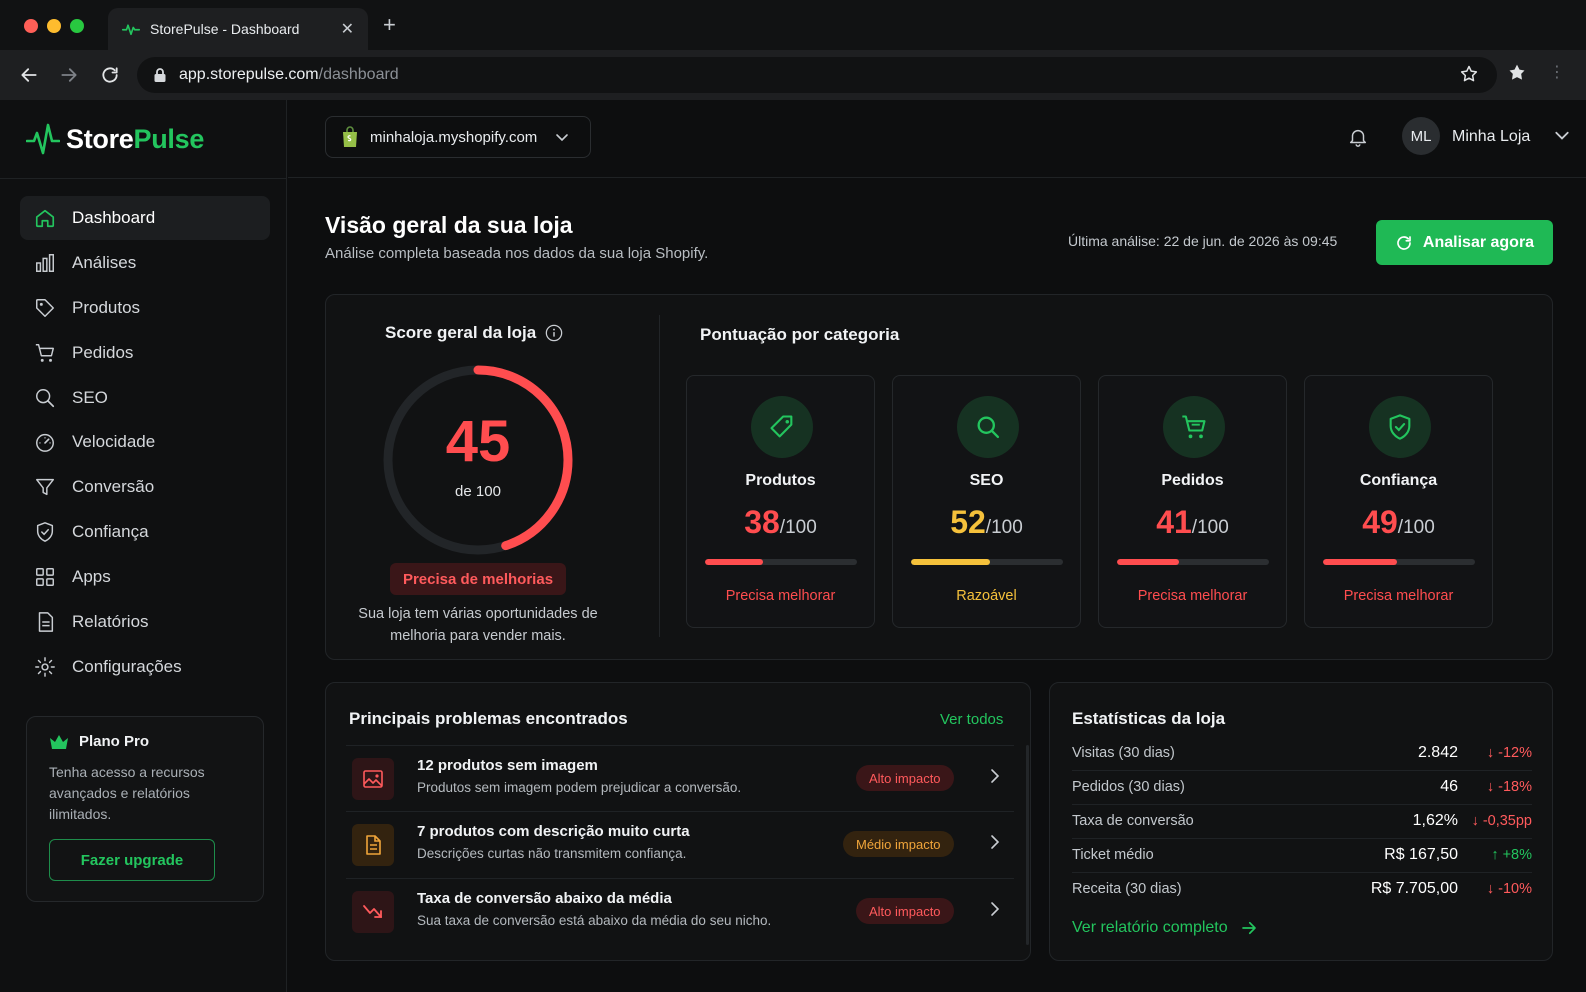  Describe the element at coordinates (132, 860) in the screenshot. I see `upgrade-button: Fazer upgrade` at that location.